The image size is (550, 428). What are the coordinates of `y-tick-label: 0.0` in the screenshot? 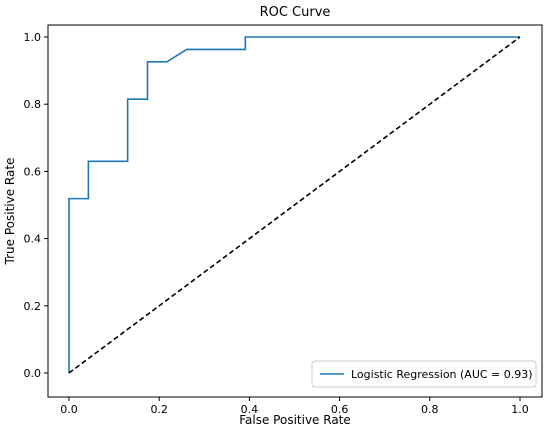 It's located at (33, 373).